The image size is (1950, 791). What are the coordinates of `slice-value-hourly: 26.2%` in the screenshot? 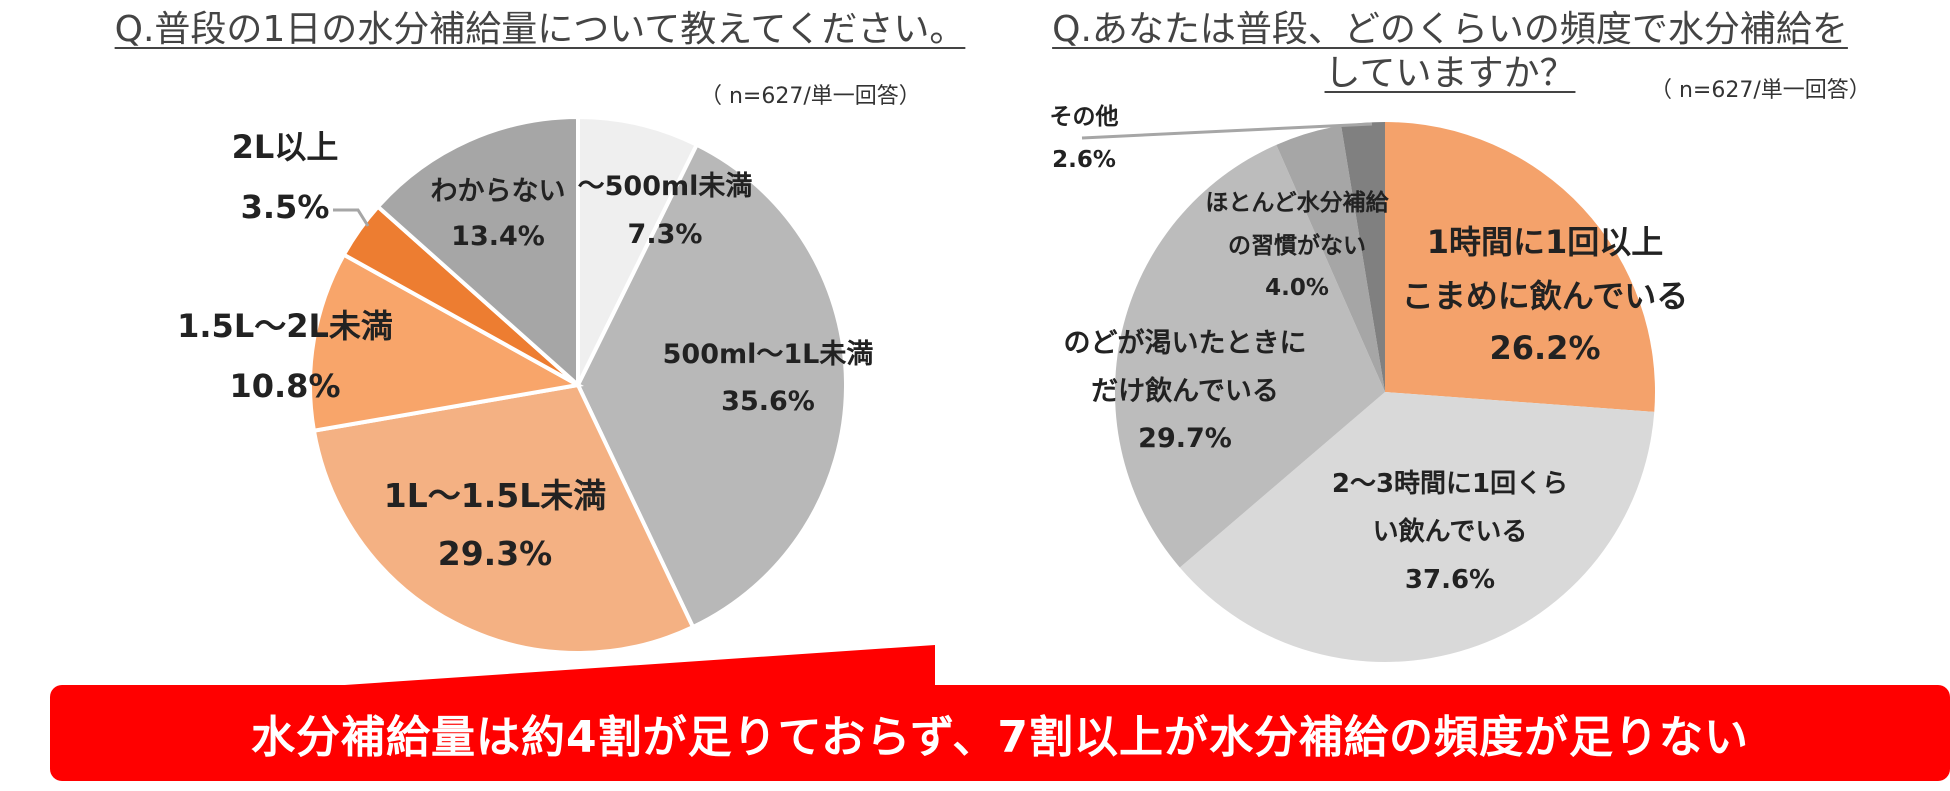 It's located at (1544, 348).